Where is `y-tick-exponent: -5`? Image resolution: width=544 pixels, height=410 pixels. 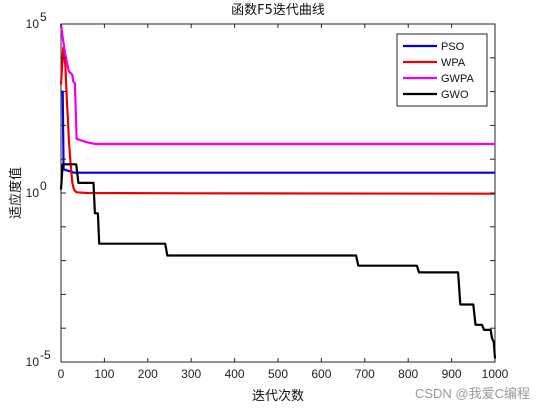 y-tick-exponent: -5 is located at coordinates (45, 355).